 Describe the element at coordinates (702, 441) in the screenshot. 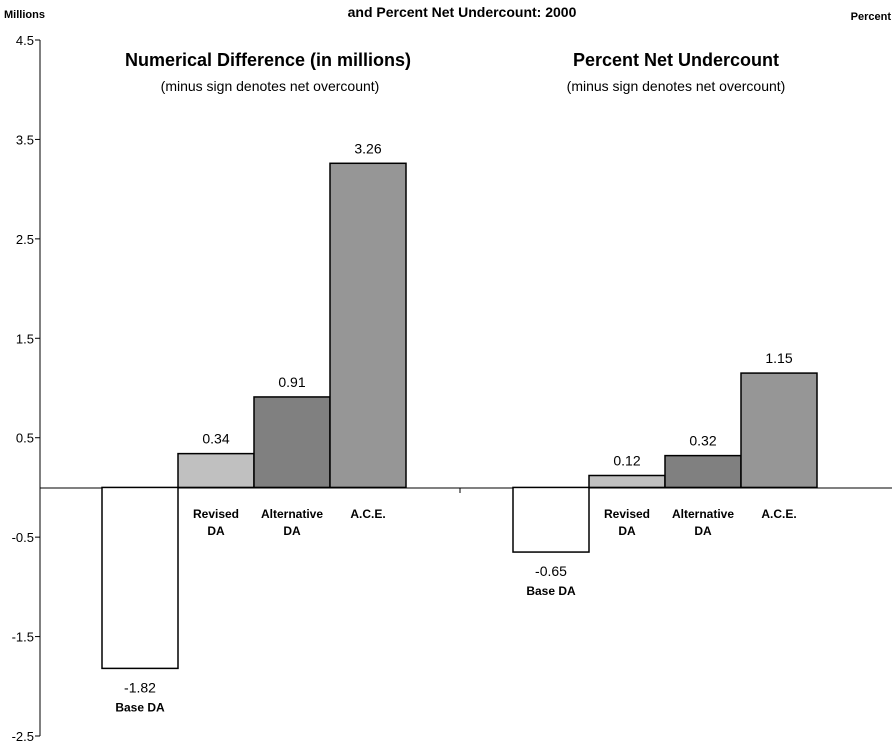

I see `data-label: 0.32` at that location.